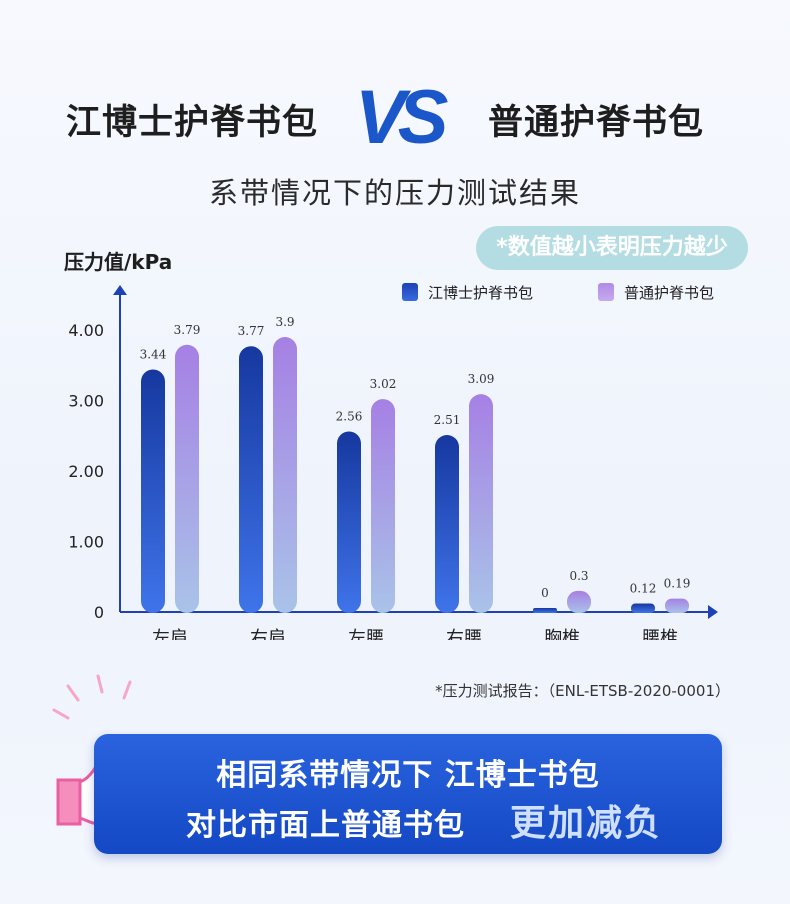  Describe the element at coordinates (582, 691) in the screenshot. I see `footnote: *压力测试报告：（ENL-ETSB-2020-0001）` at that location.